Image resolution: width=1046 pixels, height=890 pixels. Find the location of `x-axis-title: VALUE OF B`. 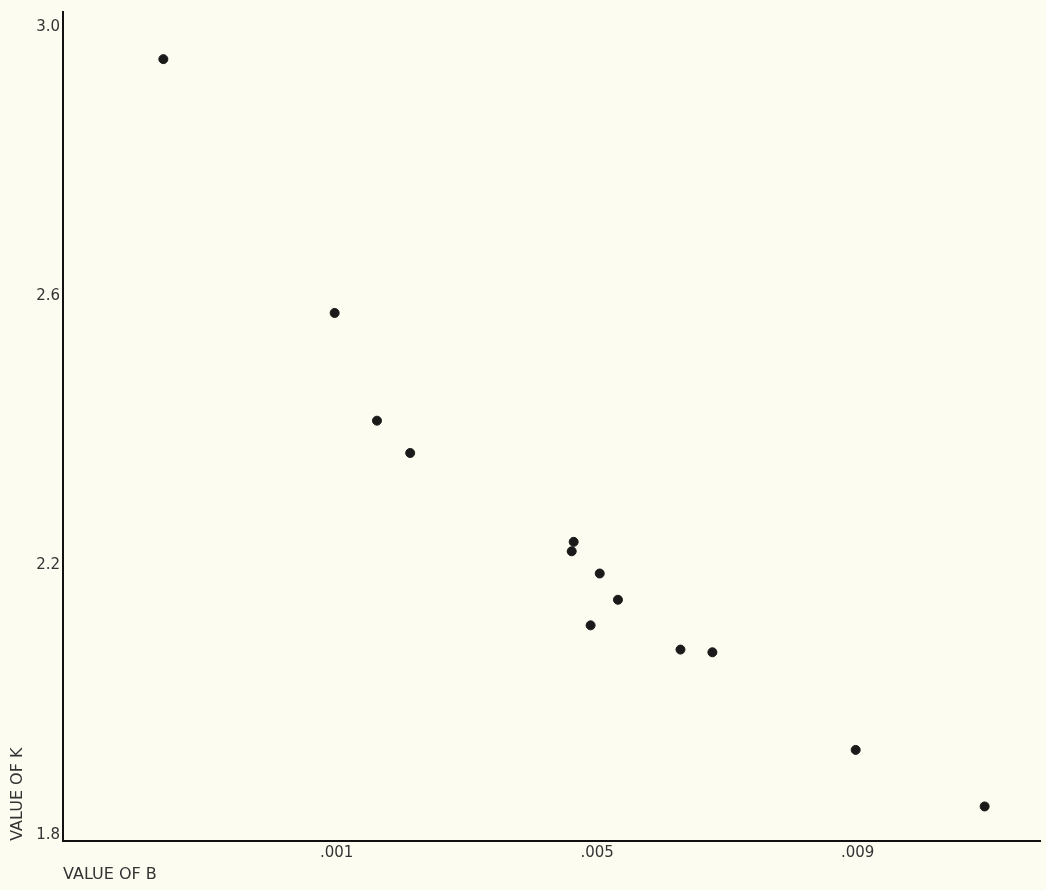

x-axis-title: VALUE OF B is located at coordinates (110, 873).